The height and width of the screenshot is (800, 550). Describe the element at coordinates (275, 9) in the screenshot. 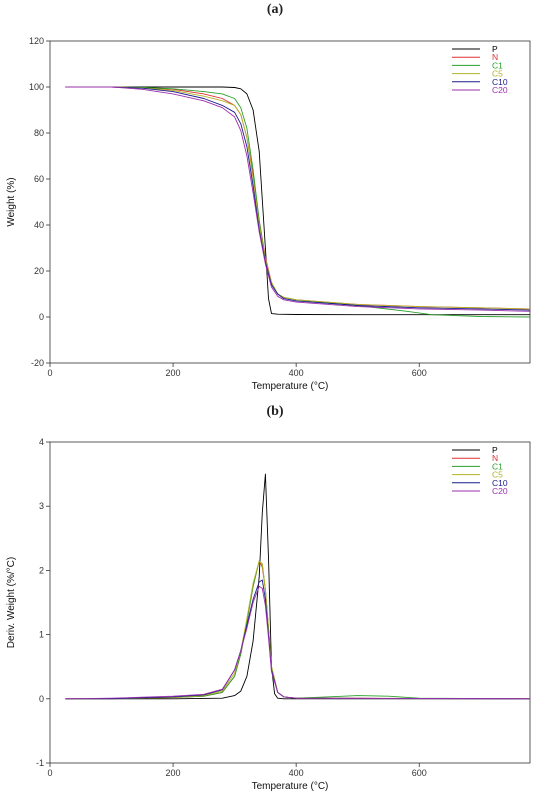

I see `panel-a-label: (a)` at that location.